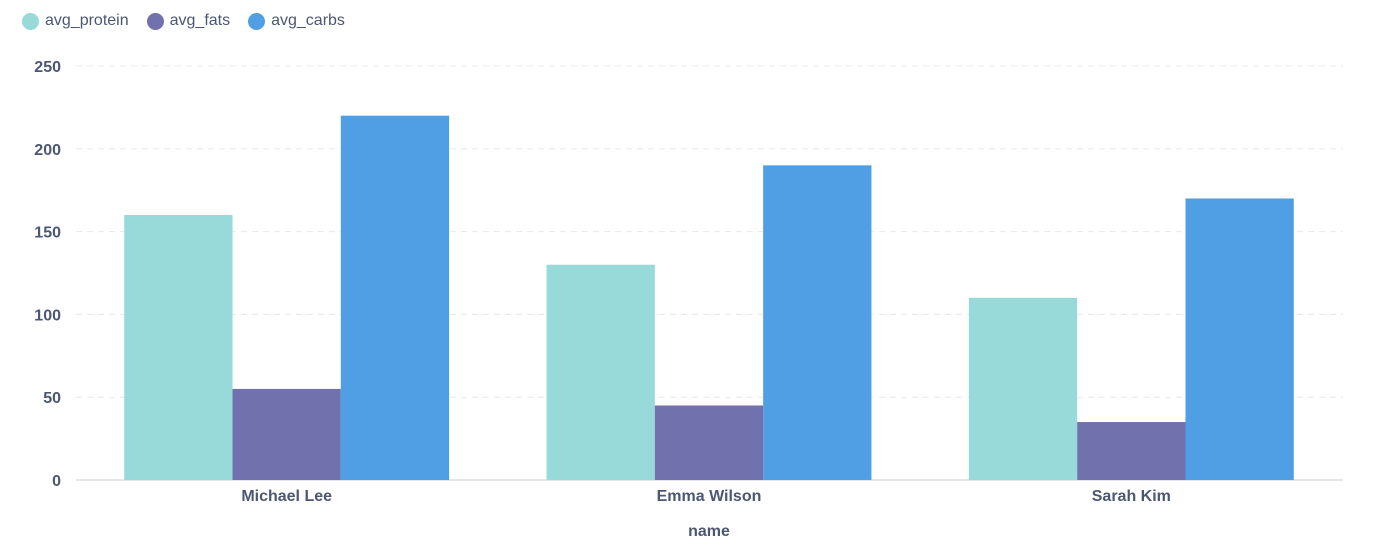 This screenshot has width=1377, height=546. I want to click on legend-item-avg-protein: avg_protein, so click(75, 21).